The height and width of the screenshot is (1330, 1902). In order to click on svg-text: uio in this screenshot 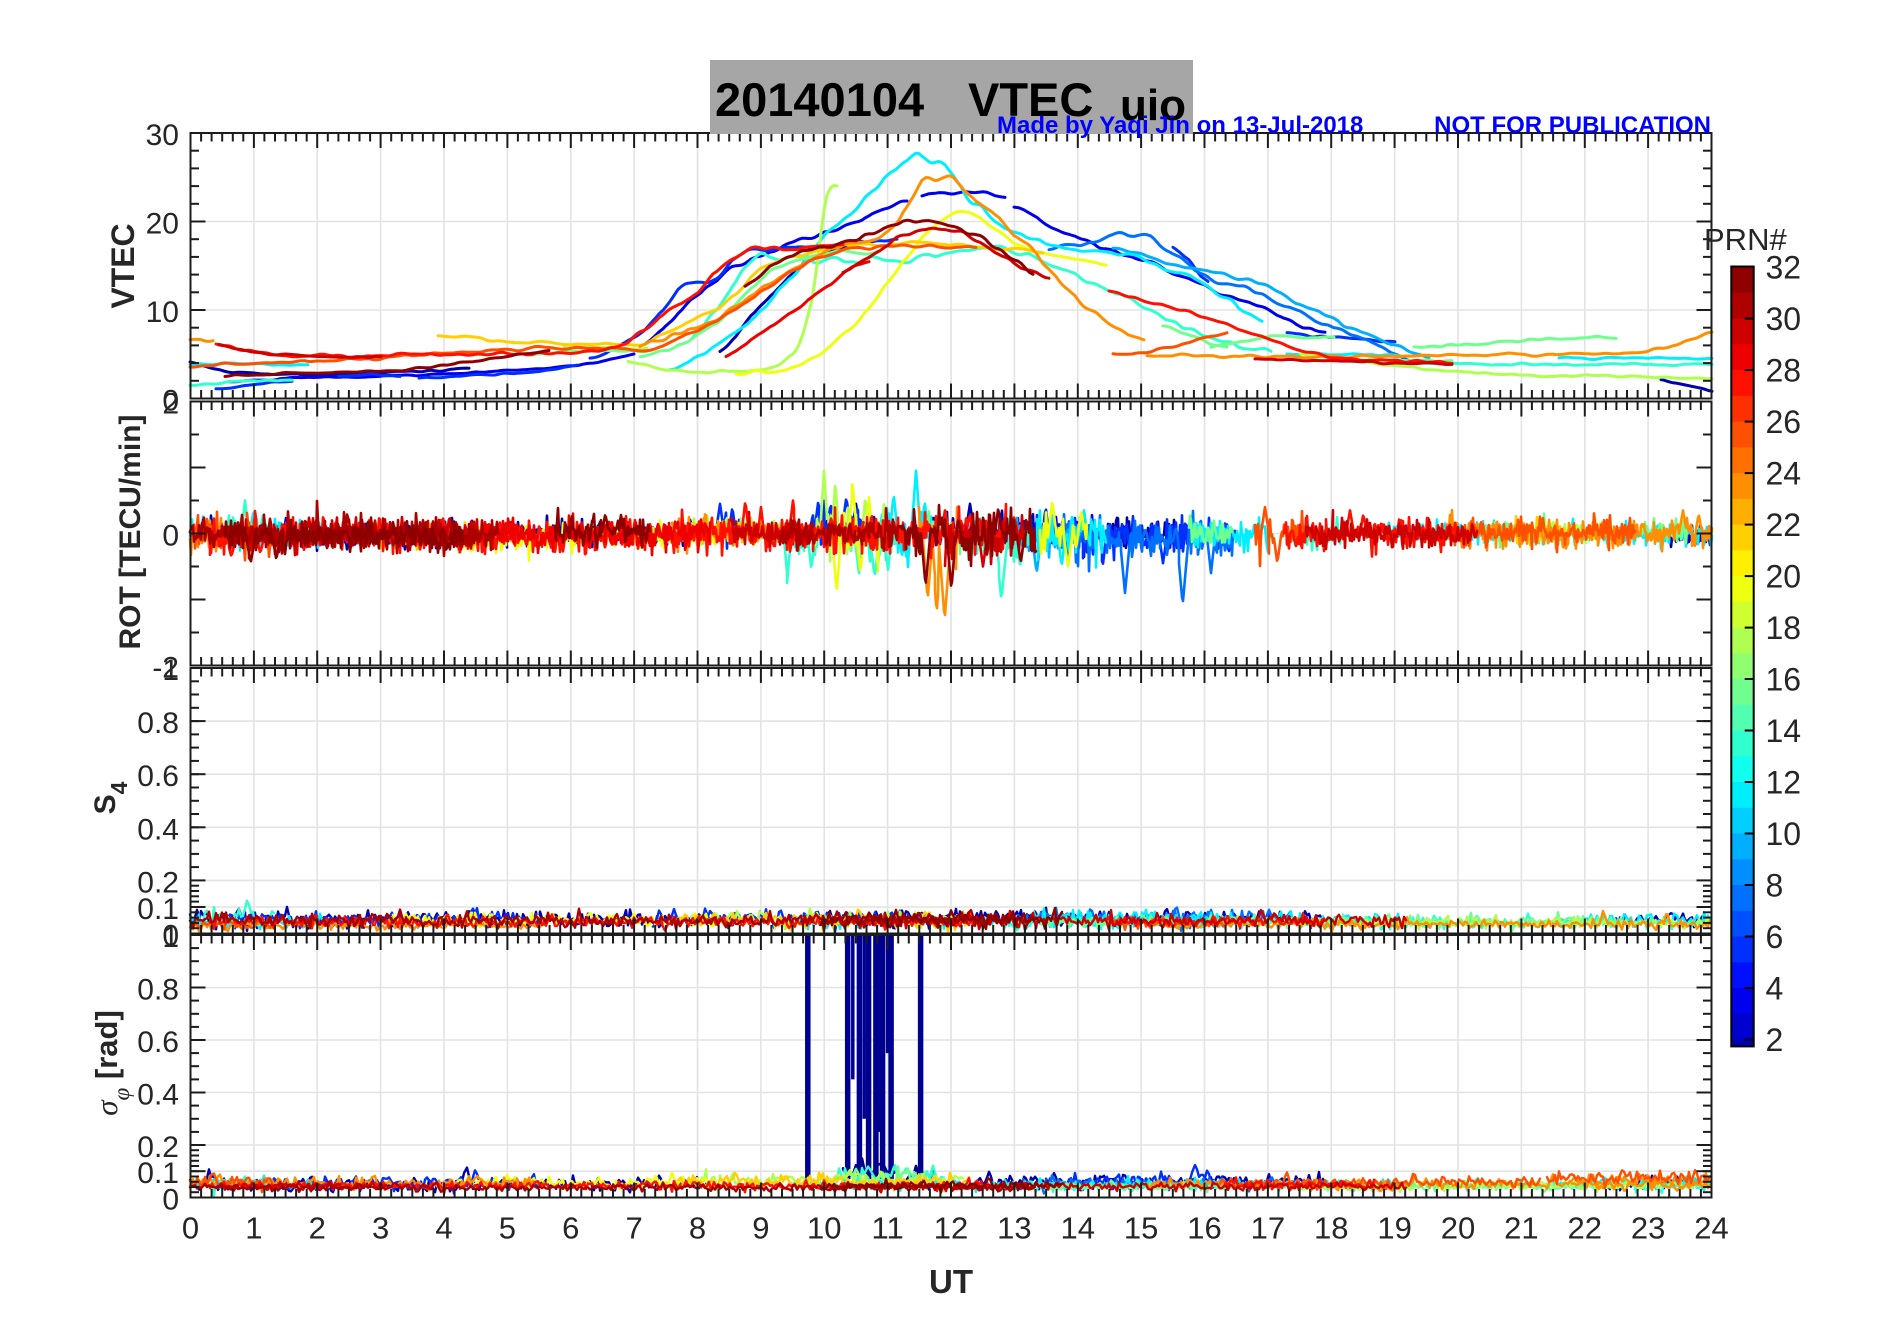, I will do `click(1153, 105)`.